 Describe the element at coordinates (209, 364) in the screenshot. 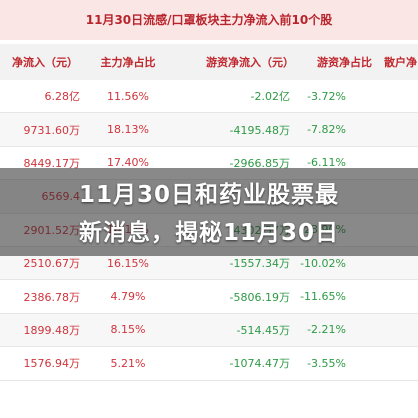

I see `table-row: 1576.94万 5.21% -1074.47万 -3.55%` at that location.